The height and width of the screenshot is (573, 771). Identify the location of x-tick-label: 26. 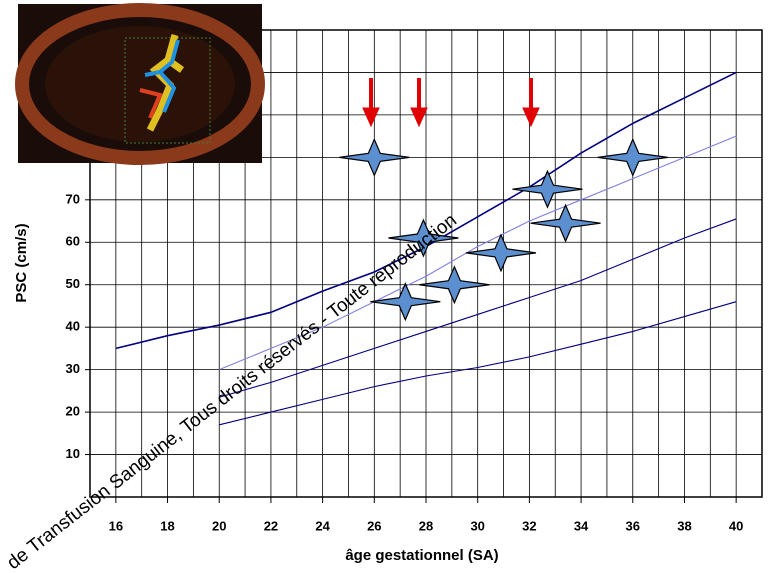
(374, 525).